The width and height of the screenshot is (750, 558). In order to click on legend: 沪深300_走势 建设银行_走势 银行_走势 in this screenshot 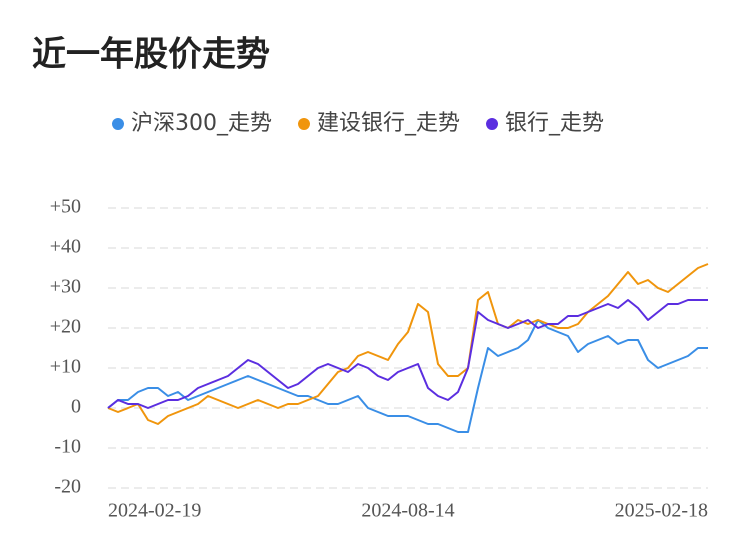, I will do `click(358, 123)`.